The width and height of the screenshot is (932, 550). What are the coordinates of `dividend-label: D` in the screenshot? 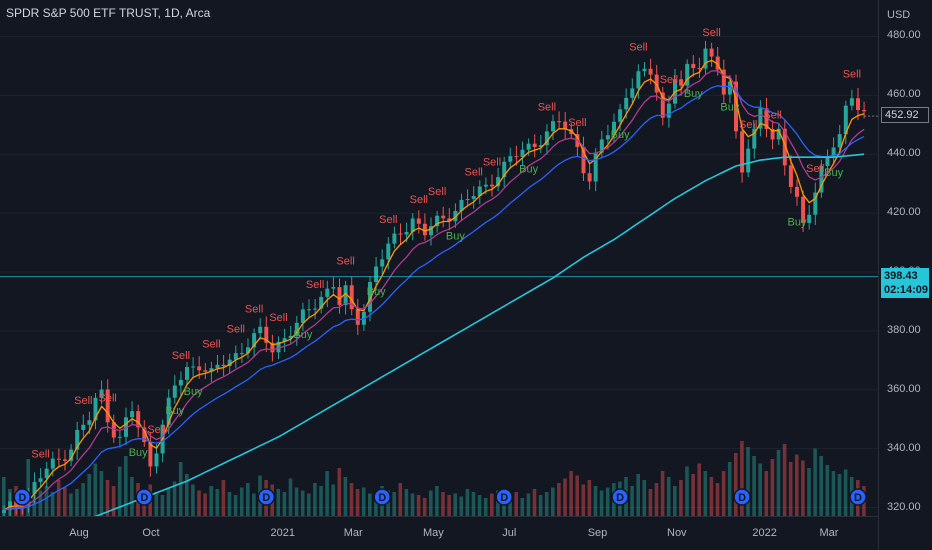 It's located at (382, 498).